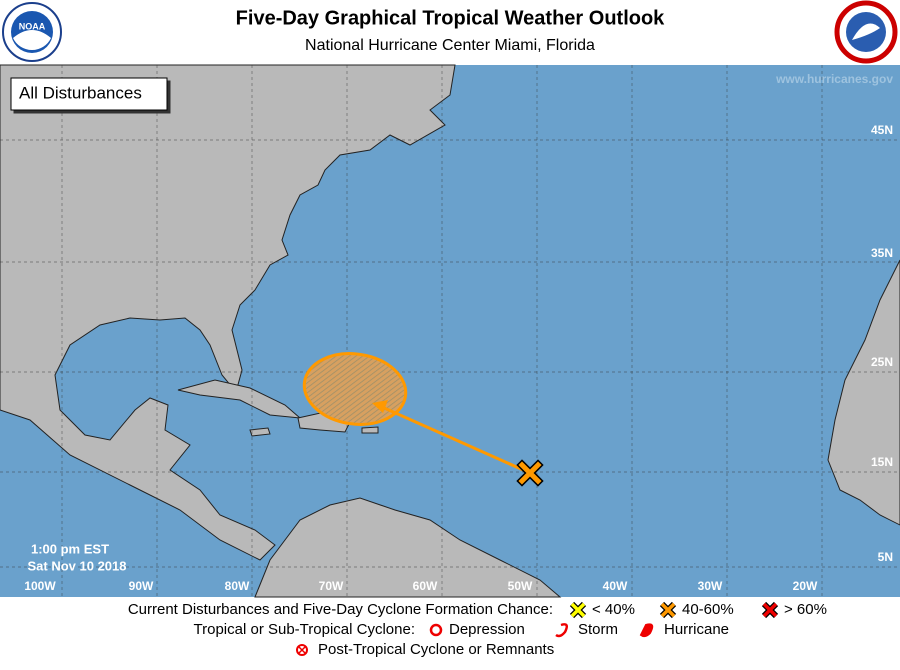 This screenshot has height=670, width=900. Describe the element at coordinates (710, 586) in the screenshot. I see `longitude-label: 30W` at that location.